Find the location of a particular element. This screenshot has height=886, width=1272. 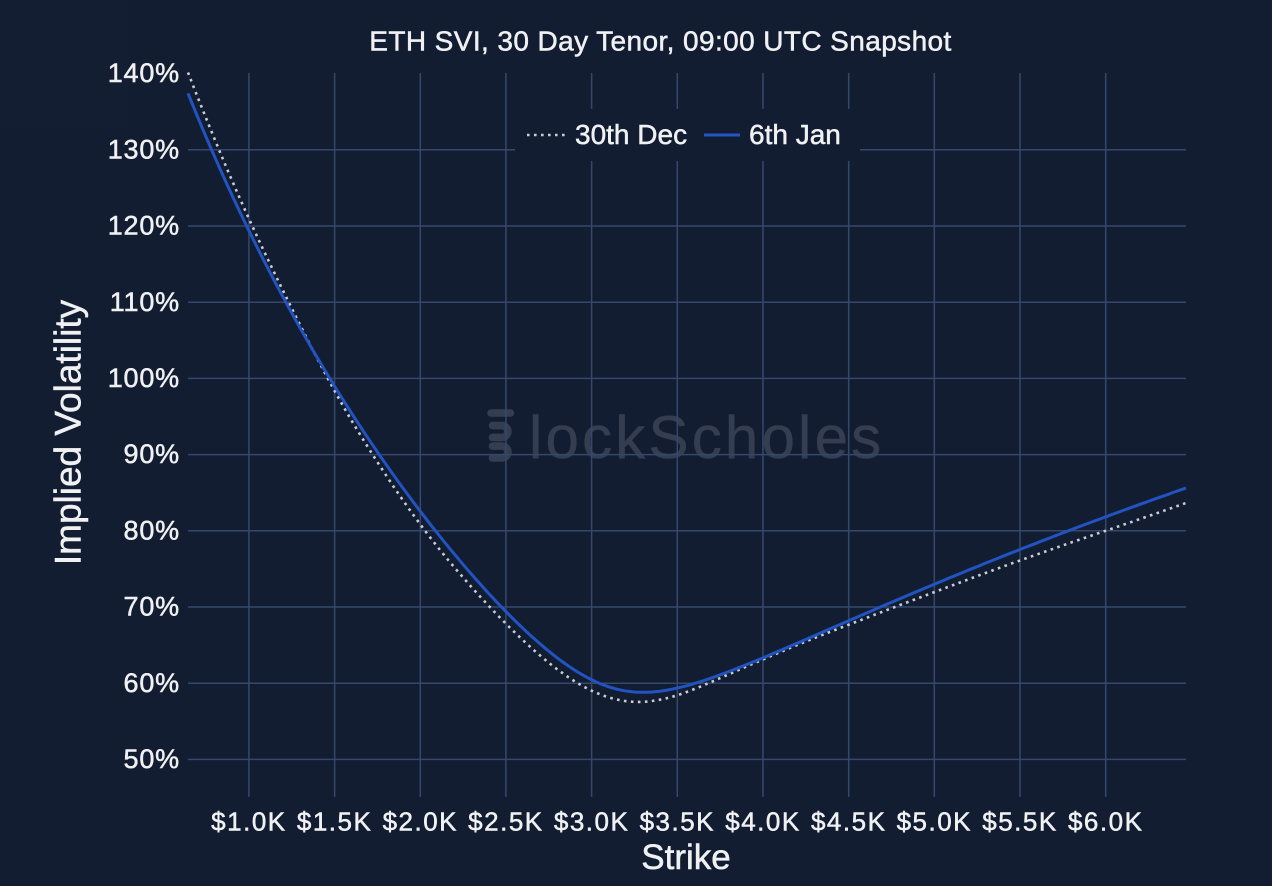

svg-text: $4.0K is located at coordinates (762, 822).